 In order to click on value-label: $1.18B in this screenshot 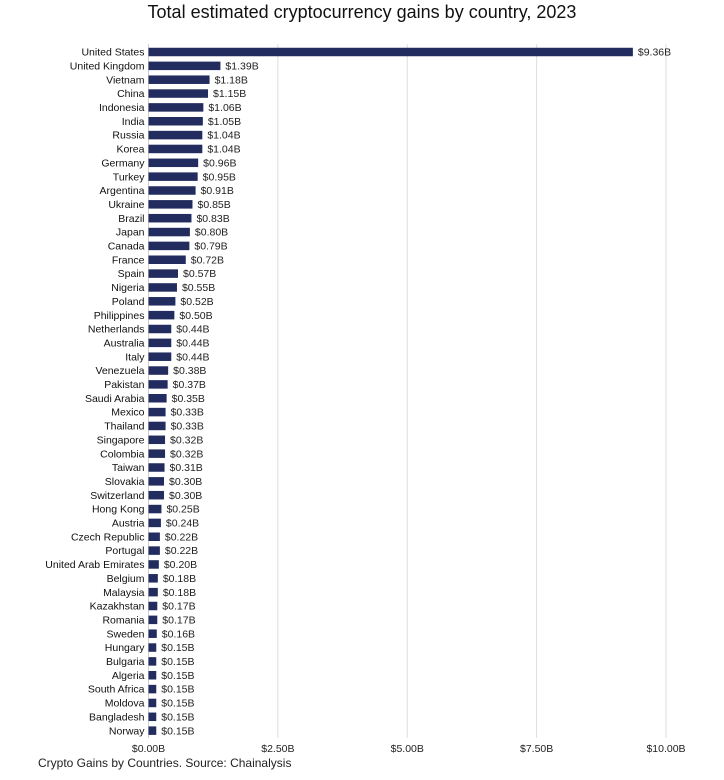, I will do `click(231, 80)`.